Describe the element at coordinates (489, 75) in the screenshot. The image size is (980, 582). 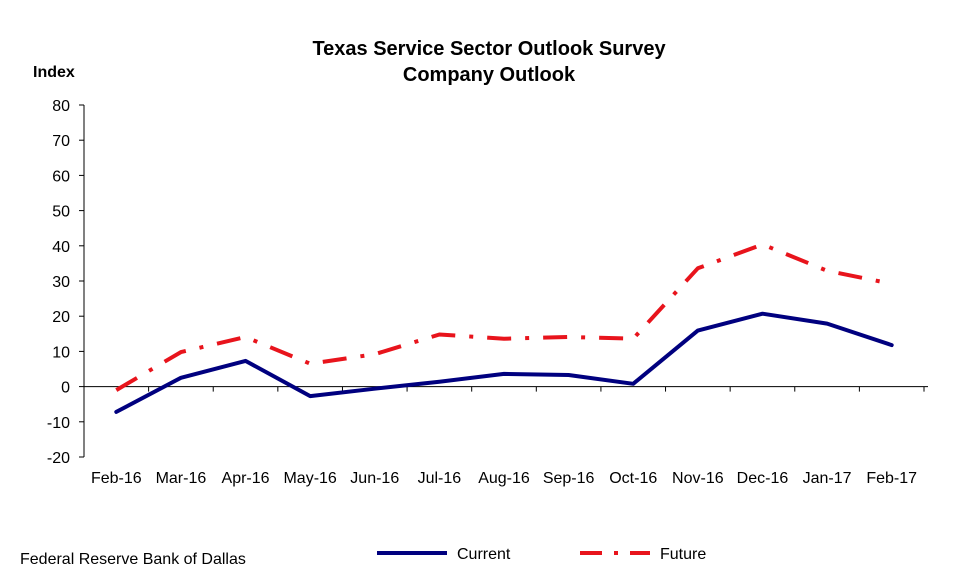
I see `chart-subtitle: Company Outlook` at that location.